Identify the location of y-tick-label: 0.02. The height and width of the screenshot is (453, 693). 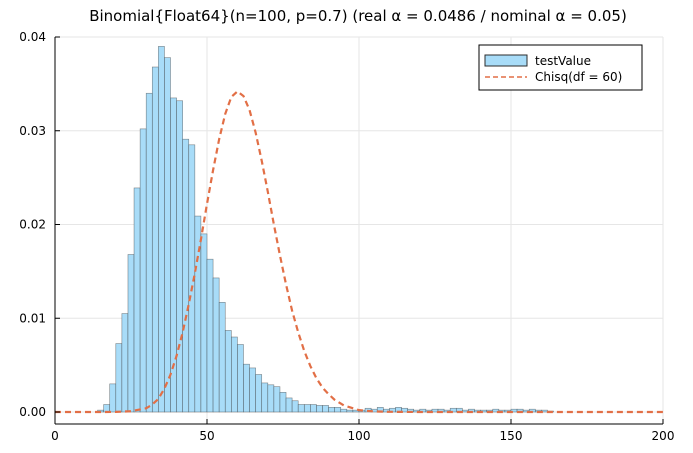
(32, 225).